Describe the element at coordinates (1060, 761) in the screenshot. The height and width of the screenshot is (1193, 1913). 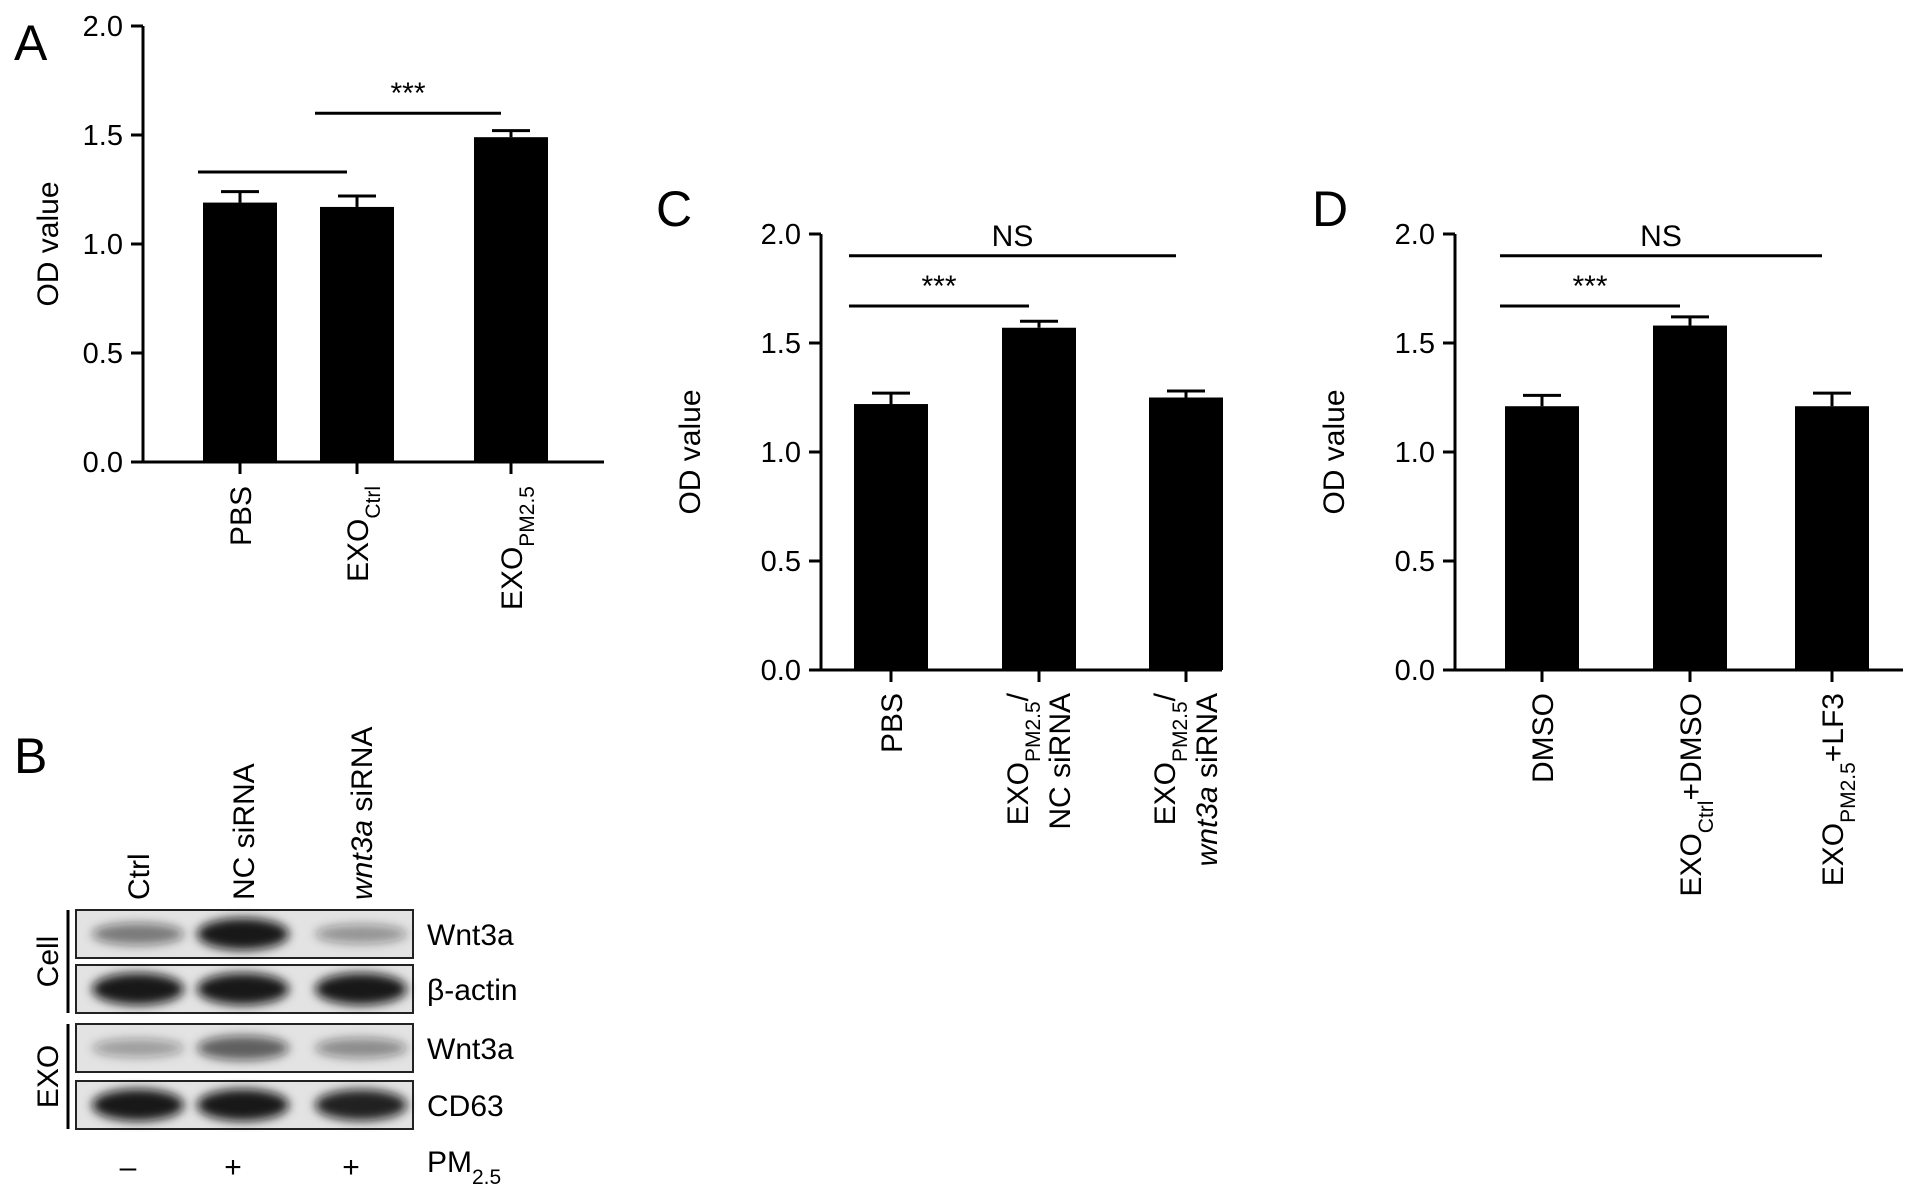
I see `x-category-label-line2: NC siRNA` at that location.